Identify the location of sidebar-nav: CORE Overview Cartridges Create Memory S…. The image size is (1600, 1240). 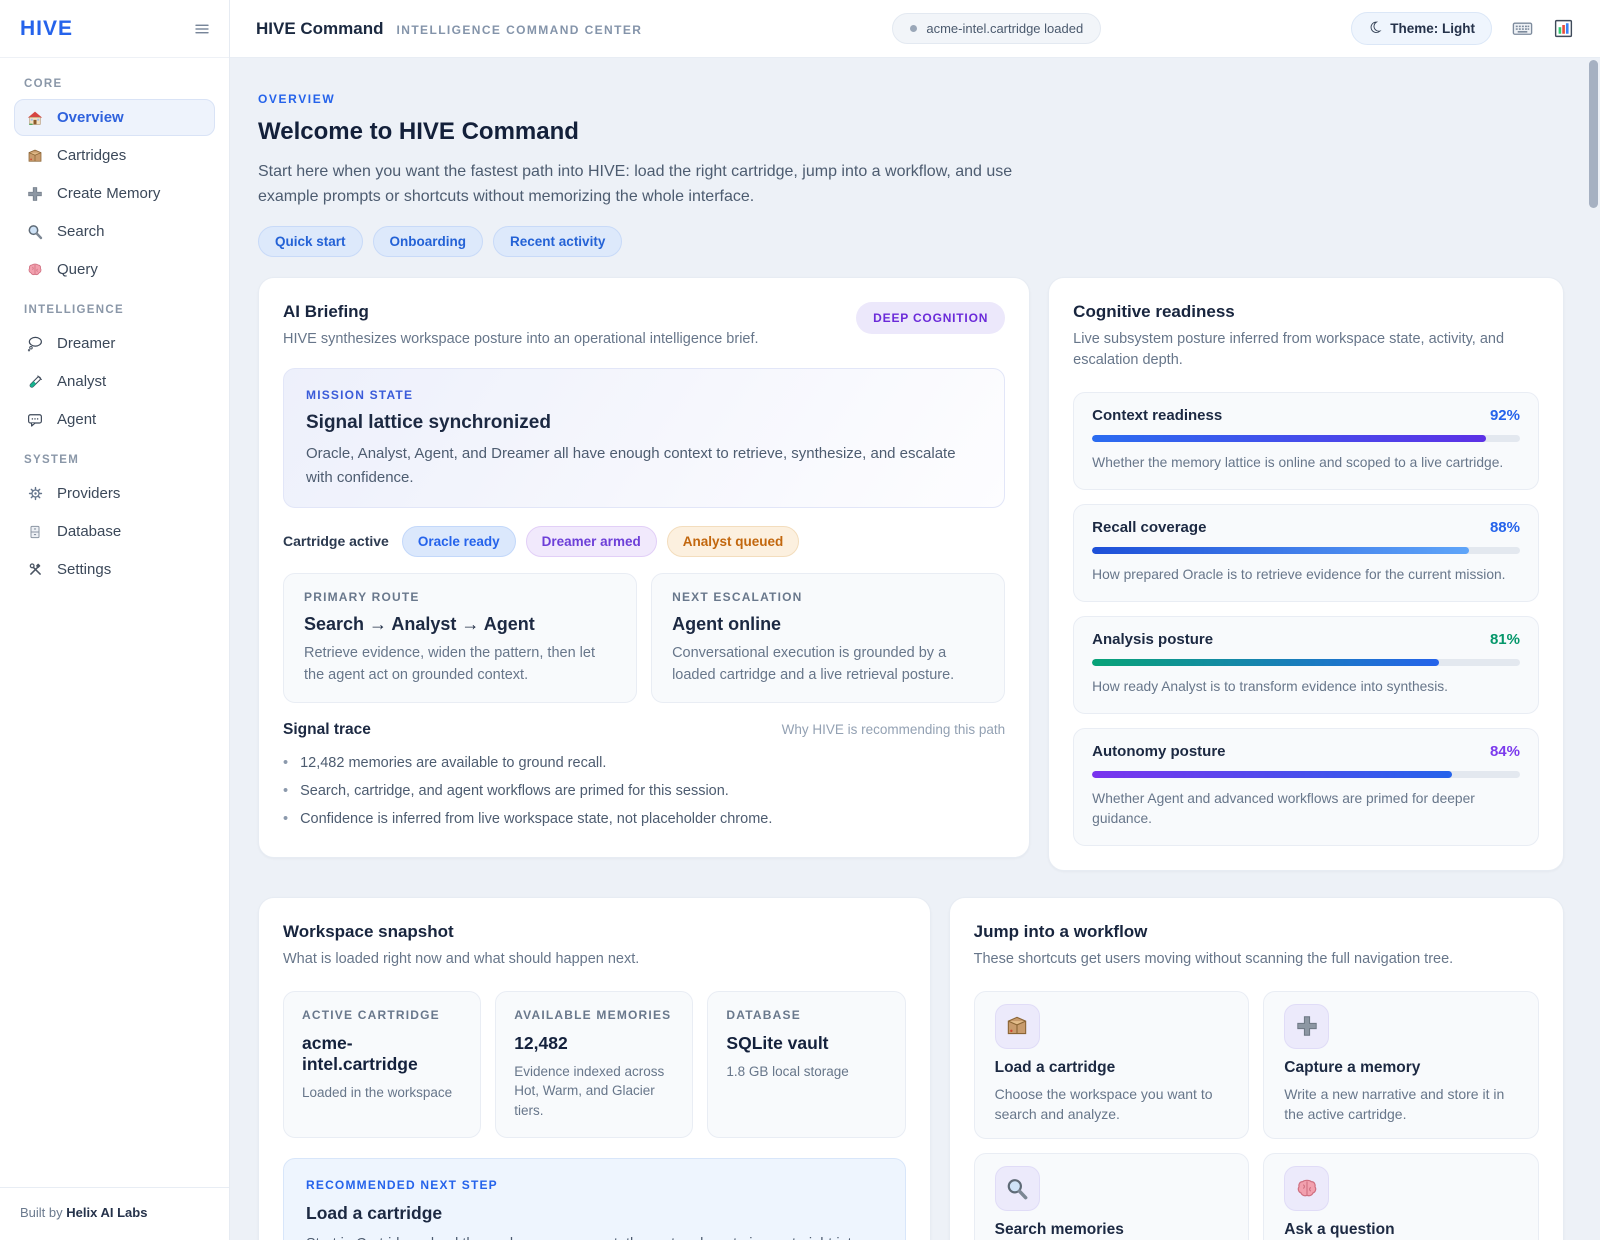
(114, 323).